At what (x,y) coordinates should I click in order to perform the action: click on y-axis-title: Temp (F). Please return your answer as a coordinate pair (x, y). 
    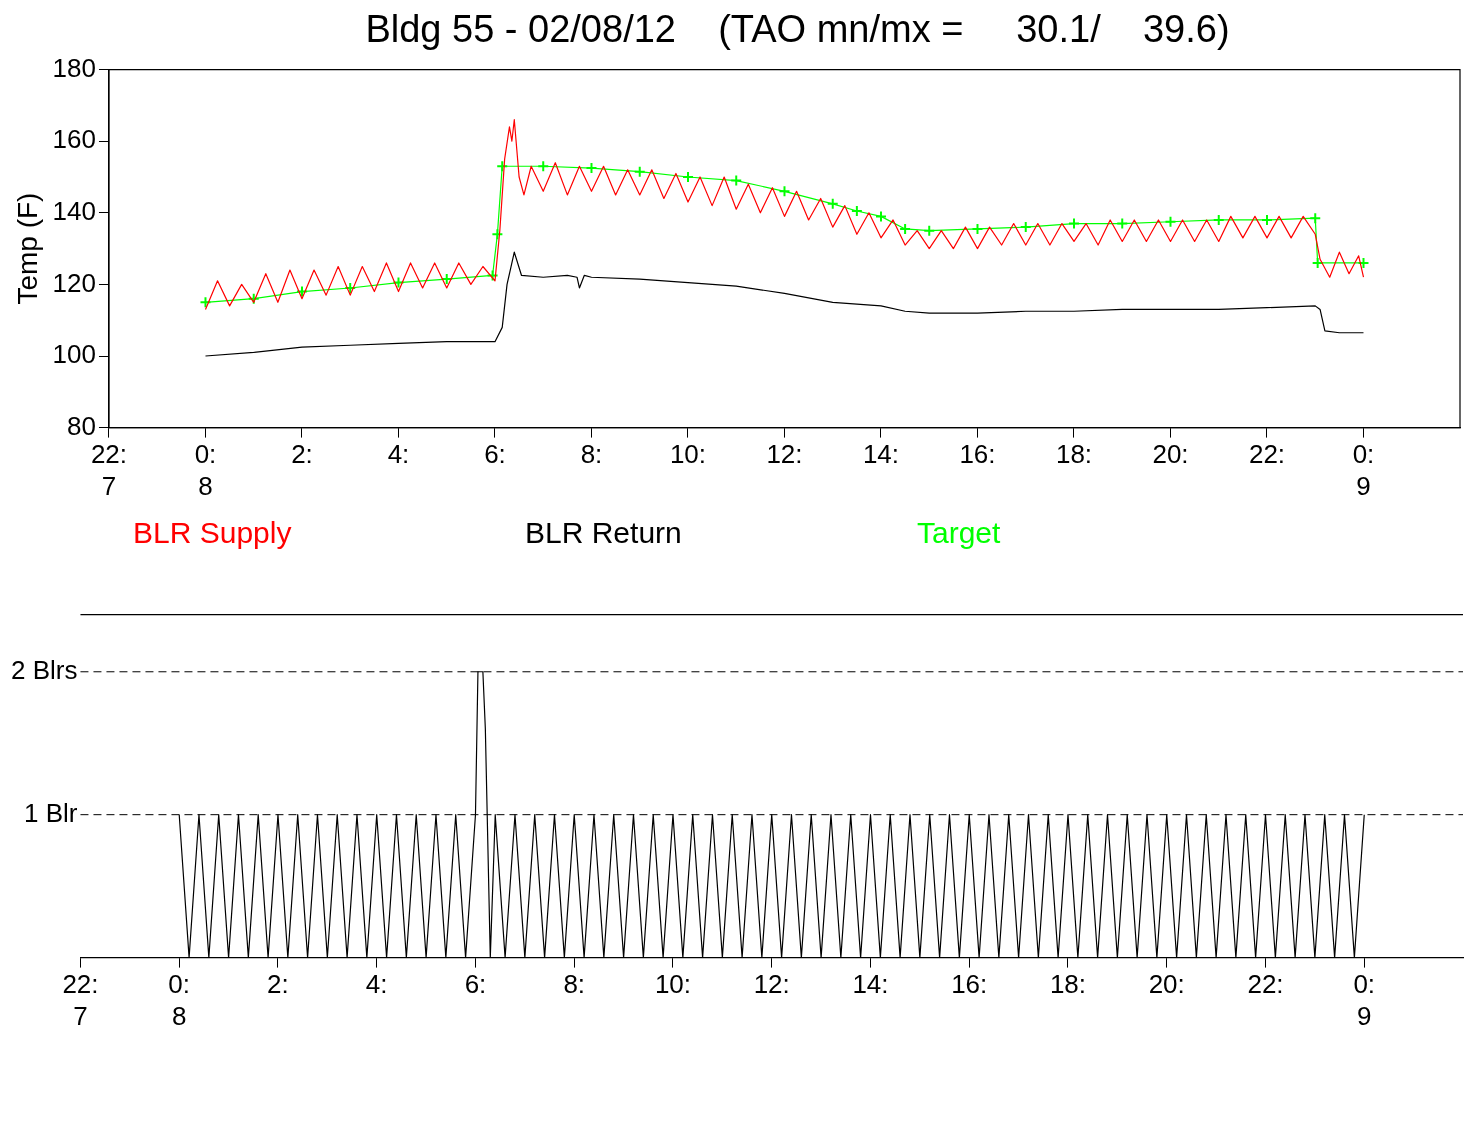
    Looking at the image, I should click on (27, 248).